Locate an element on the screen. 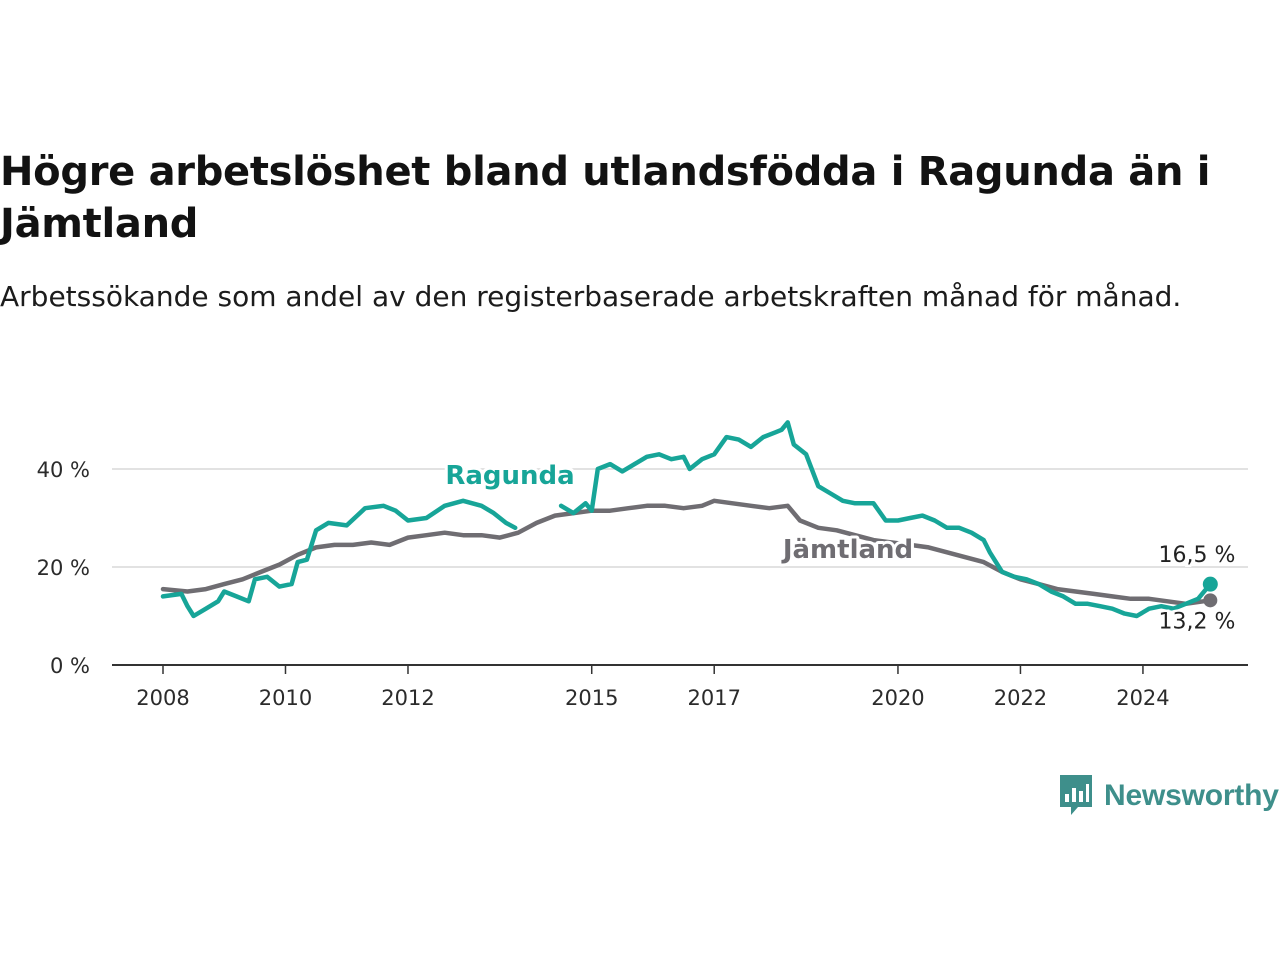  brand-name: Newsworthy is located at coordinates (1191, 795).